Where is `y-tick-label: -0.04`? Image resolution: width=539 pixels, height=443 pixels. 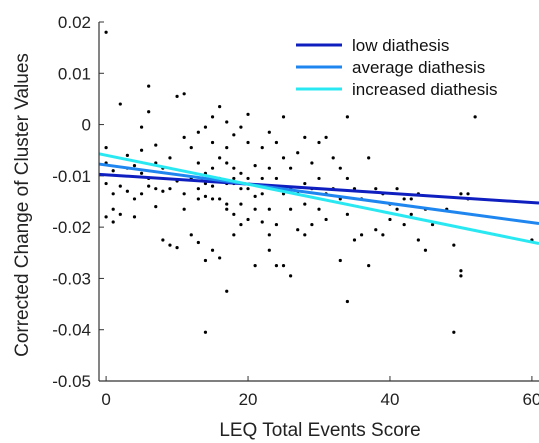 y-tick-label: -0.04 is located at coordinates (71, 330).